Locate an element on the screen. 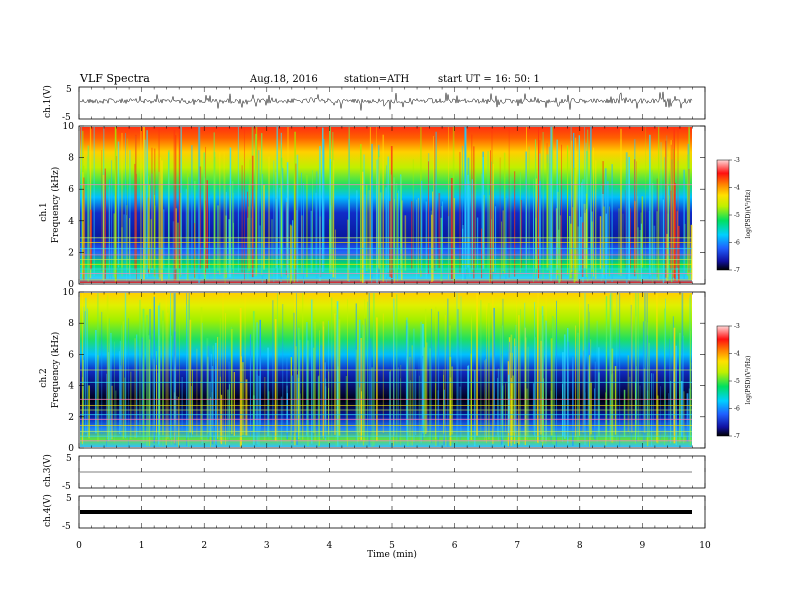 The width and height of the screenshot is (792, 612). ch1-spectrogram-tonal-lines is located at coordinates (386, 232).